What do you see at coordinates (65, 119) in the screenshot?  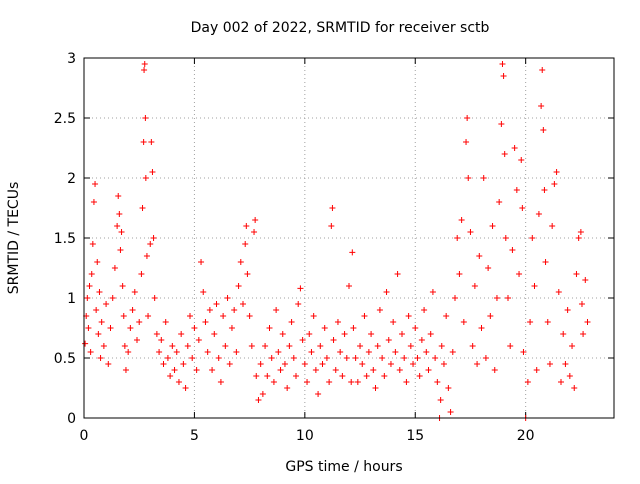 I see `y-tick-label: 2.5` at bounding box center [65, 119].